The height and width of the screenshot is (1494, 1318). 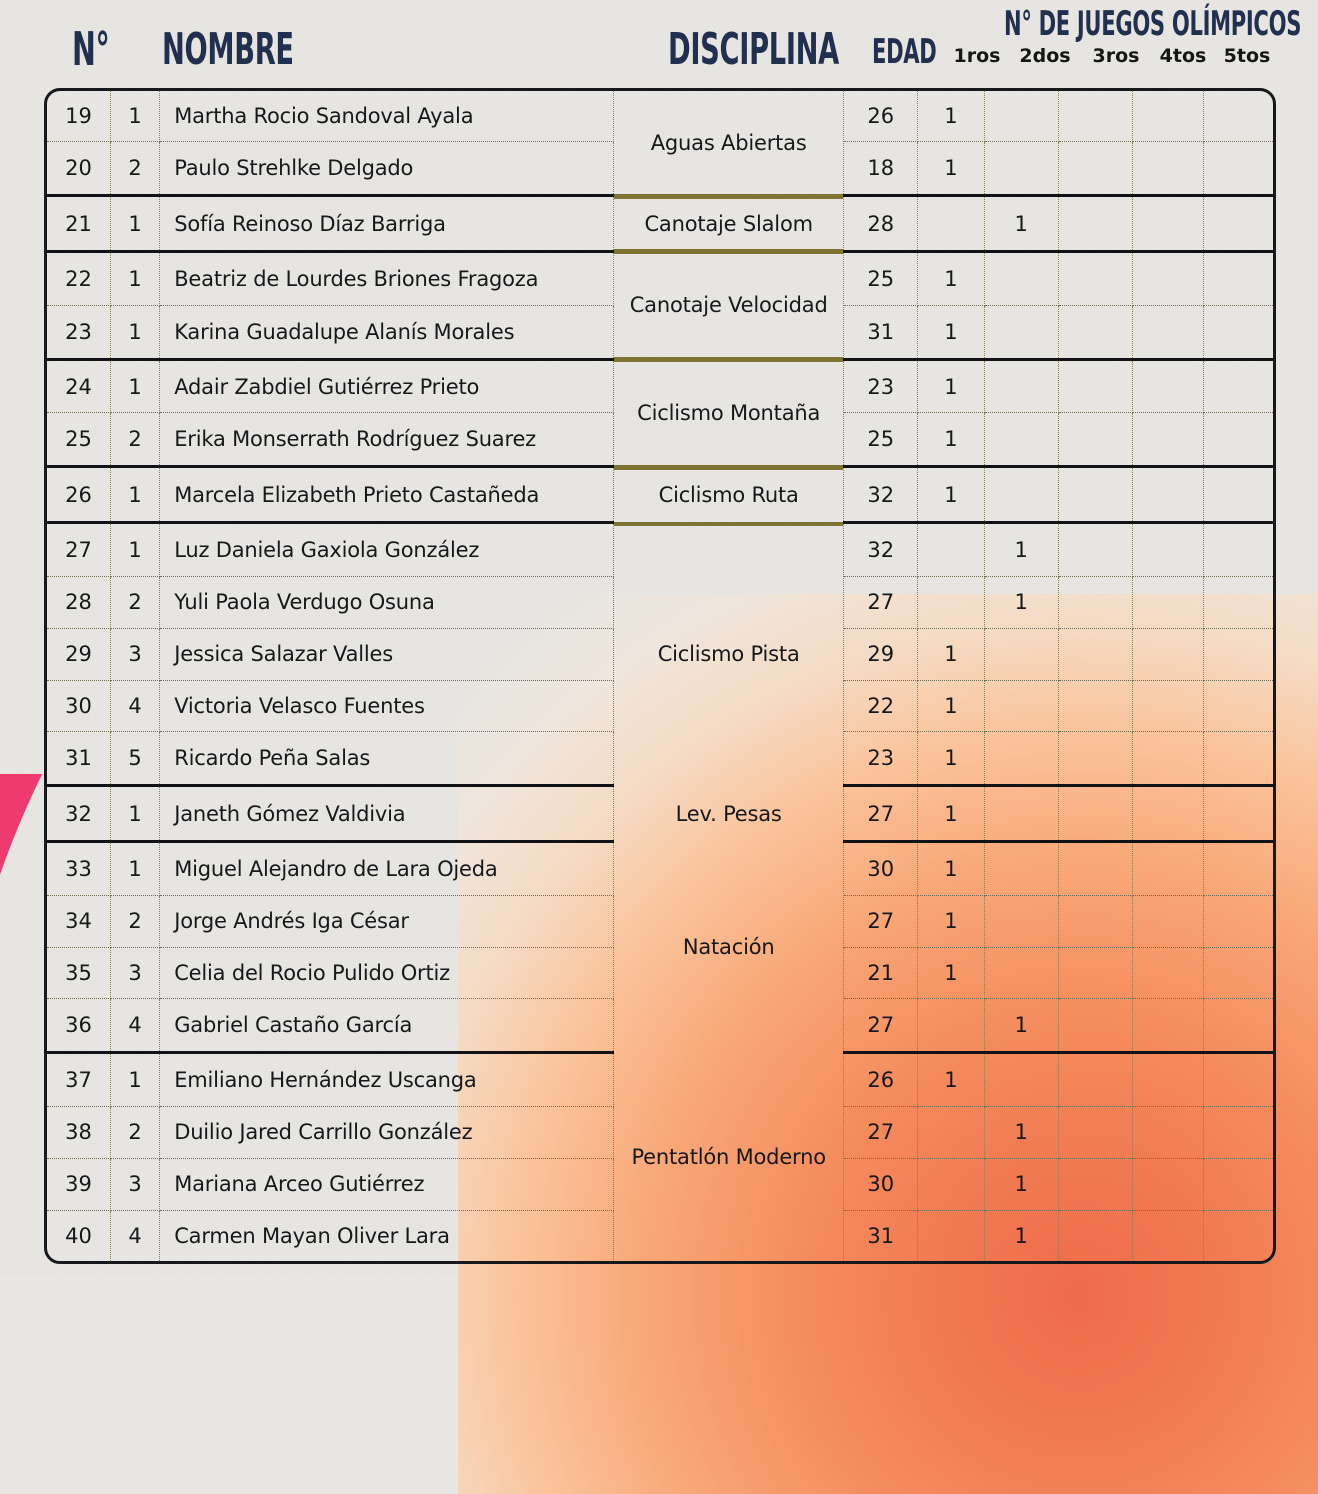 What do you see at coordinates (387, 706) in the screenshot?
I see `cell-nombre: Victoria Velasco Fuentes` at bounding box center [387, 706].